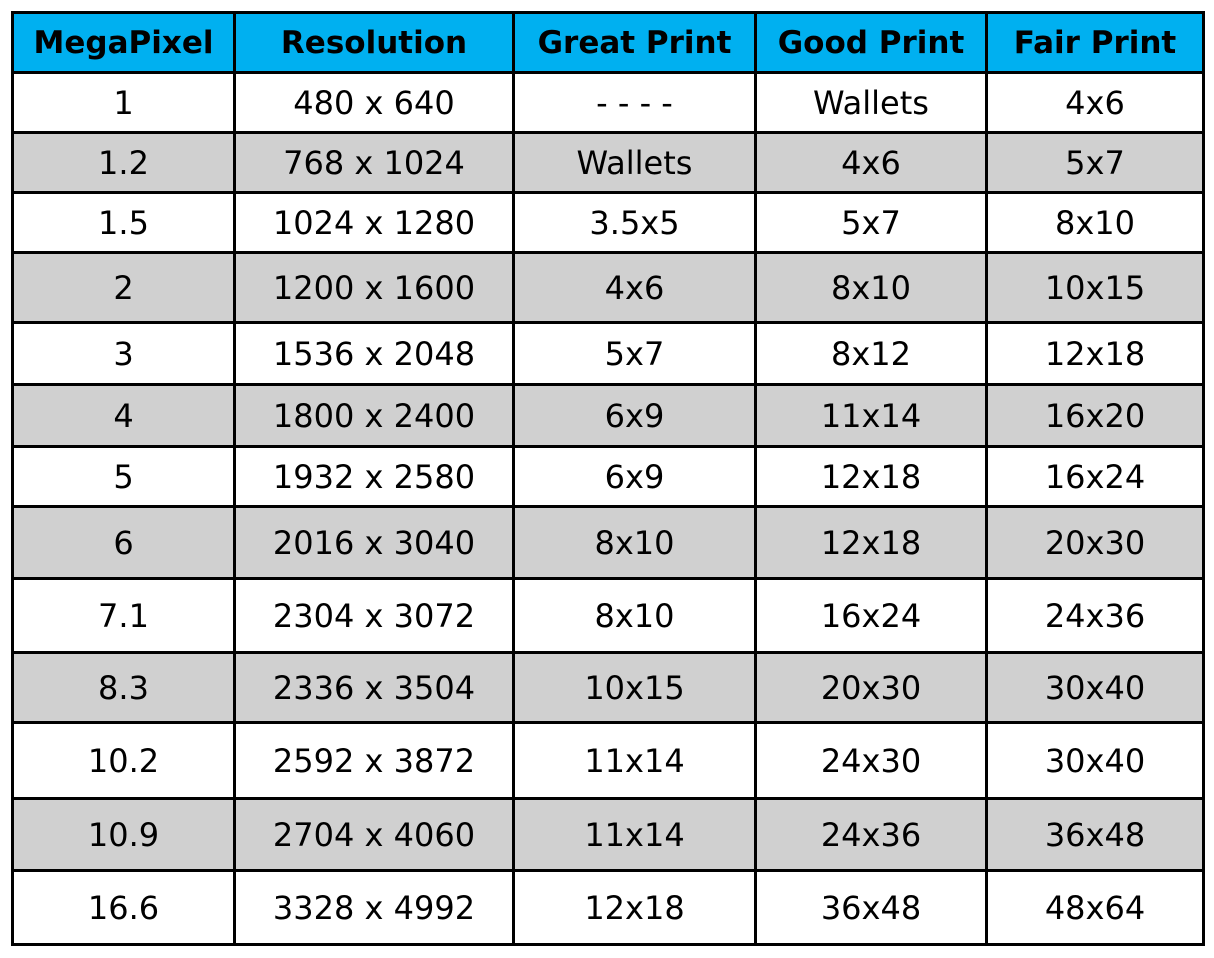 This screenshot has width=1214, height=958. Describe the element at coordinates (374, 162) in the screenshot. I see `table-cell: 768 x 1024` at that location.